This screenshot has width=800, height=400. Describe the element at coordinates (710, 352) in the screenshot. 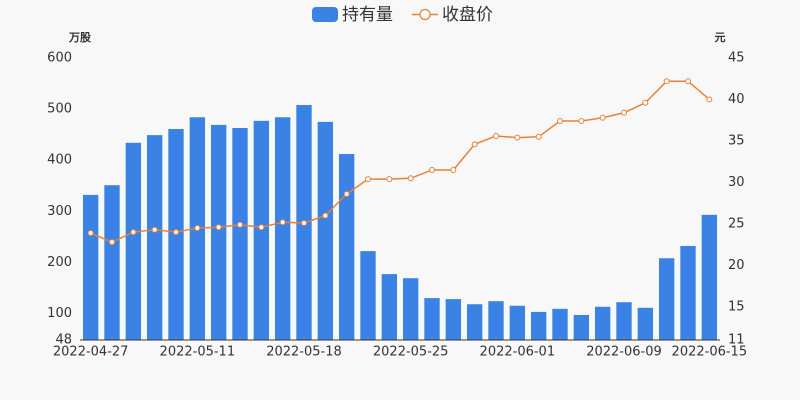

I see `x-tick-label: 2022-06-15` at that location.